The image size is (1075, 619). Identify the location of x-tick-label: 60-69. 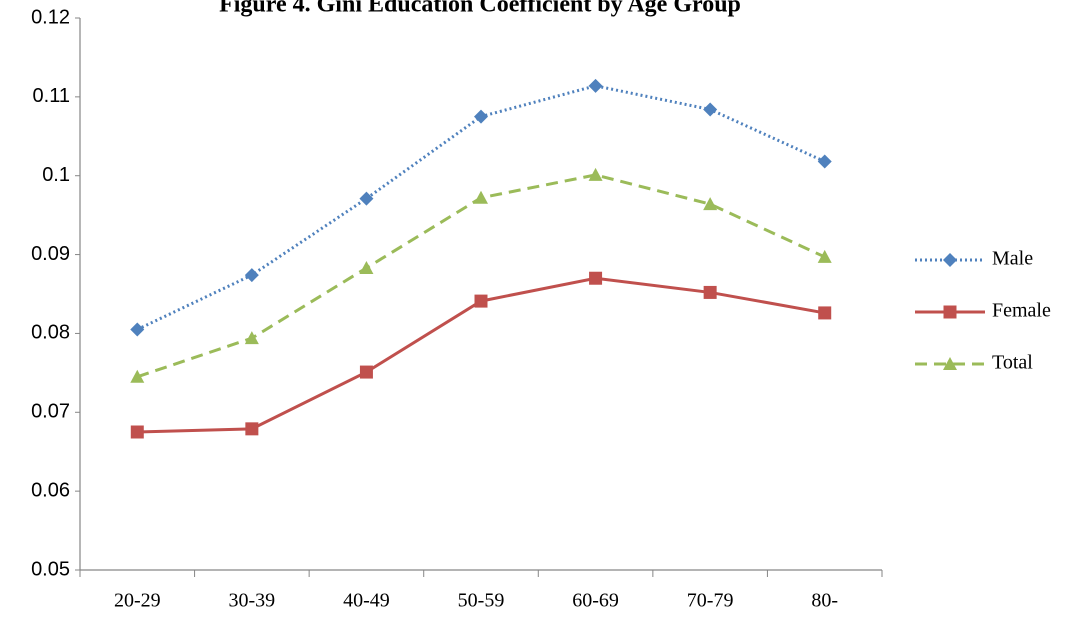
(595, 601).